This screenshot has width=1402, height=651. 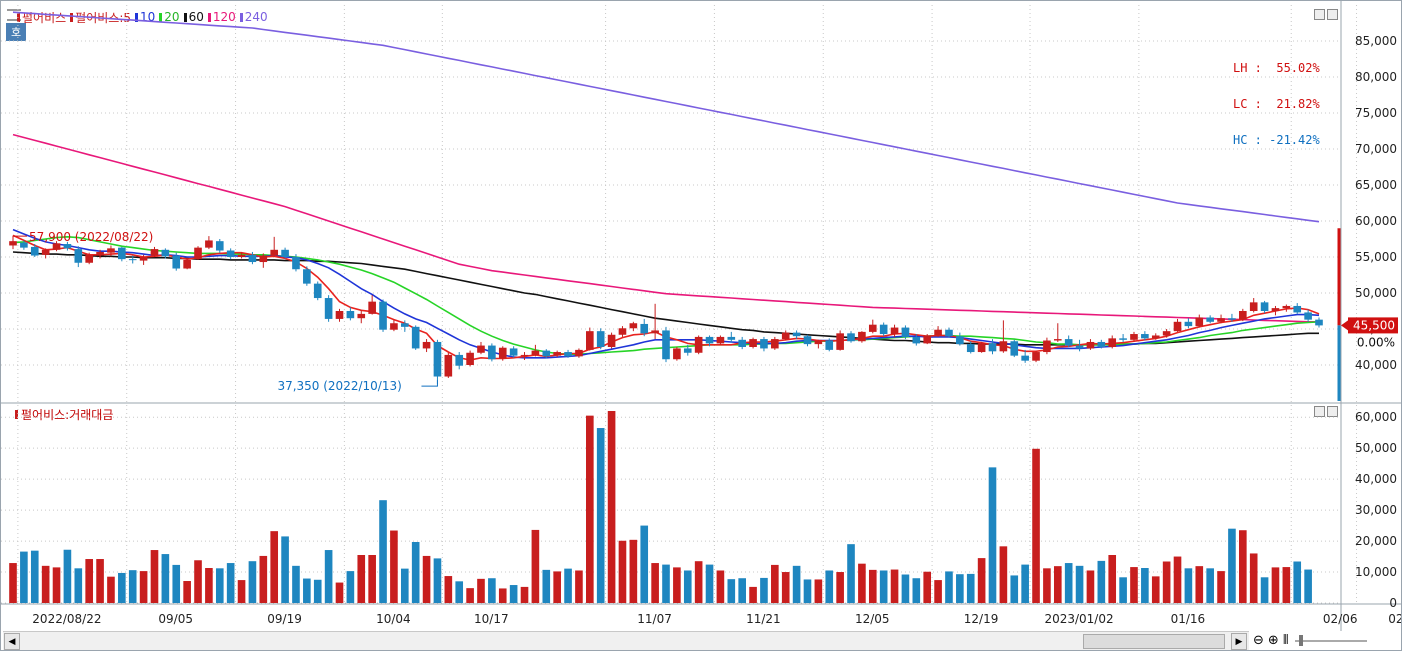 I want to click on date-tick-label: 2022/08/22, so click(x=66, y=619).